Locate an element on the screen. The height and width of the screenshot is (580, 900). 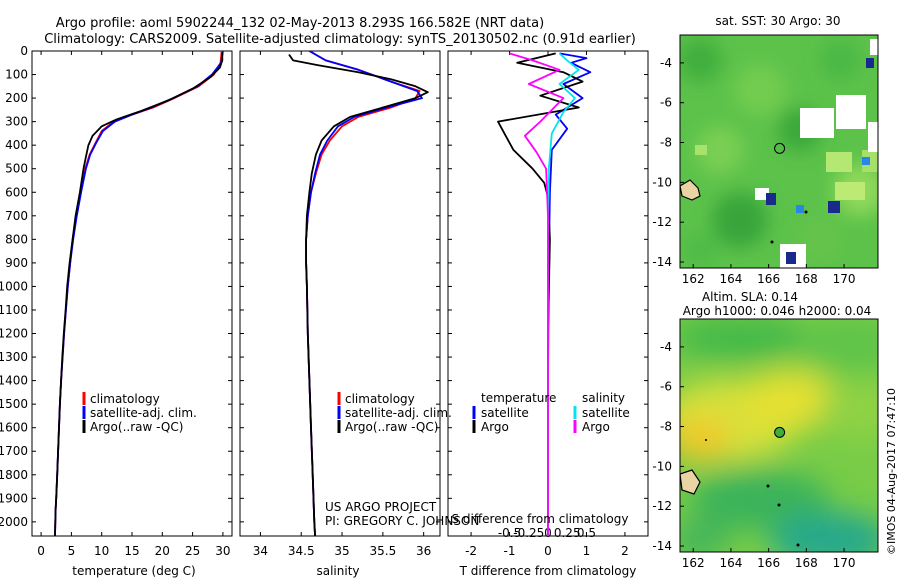
y-tick-label: 200 is located at coordinates (16, 98).